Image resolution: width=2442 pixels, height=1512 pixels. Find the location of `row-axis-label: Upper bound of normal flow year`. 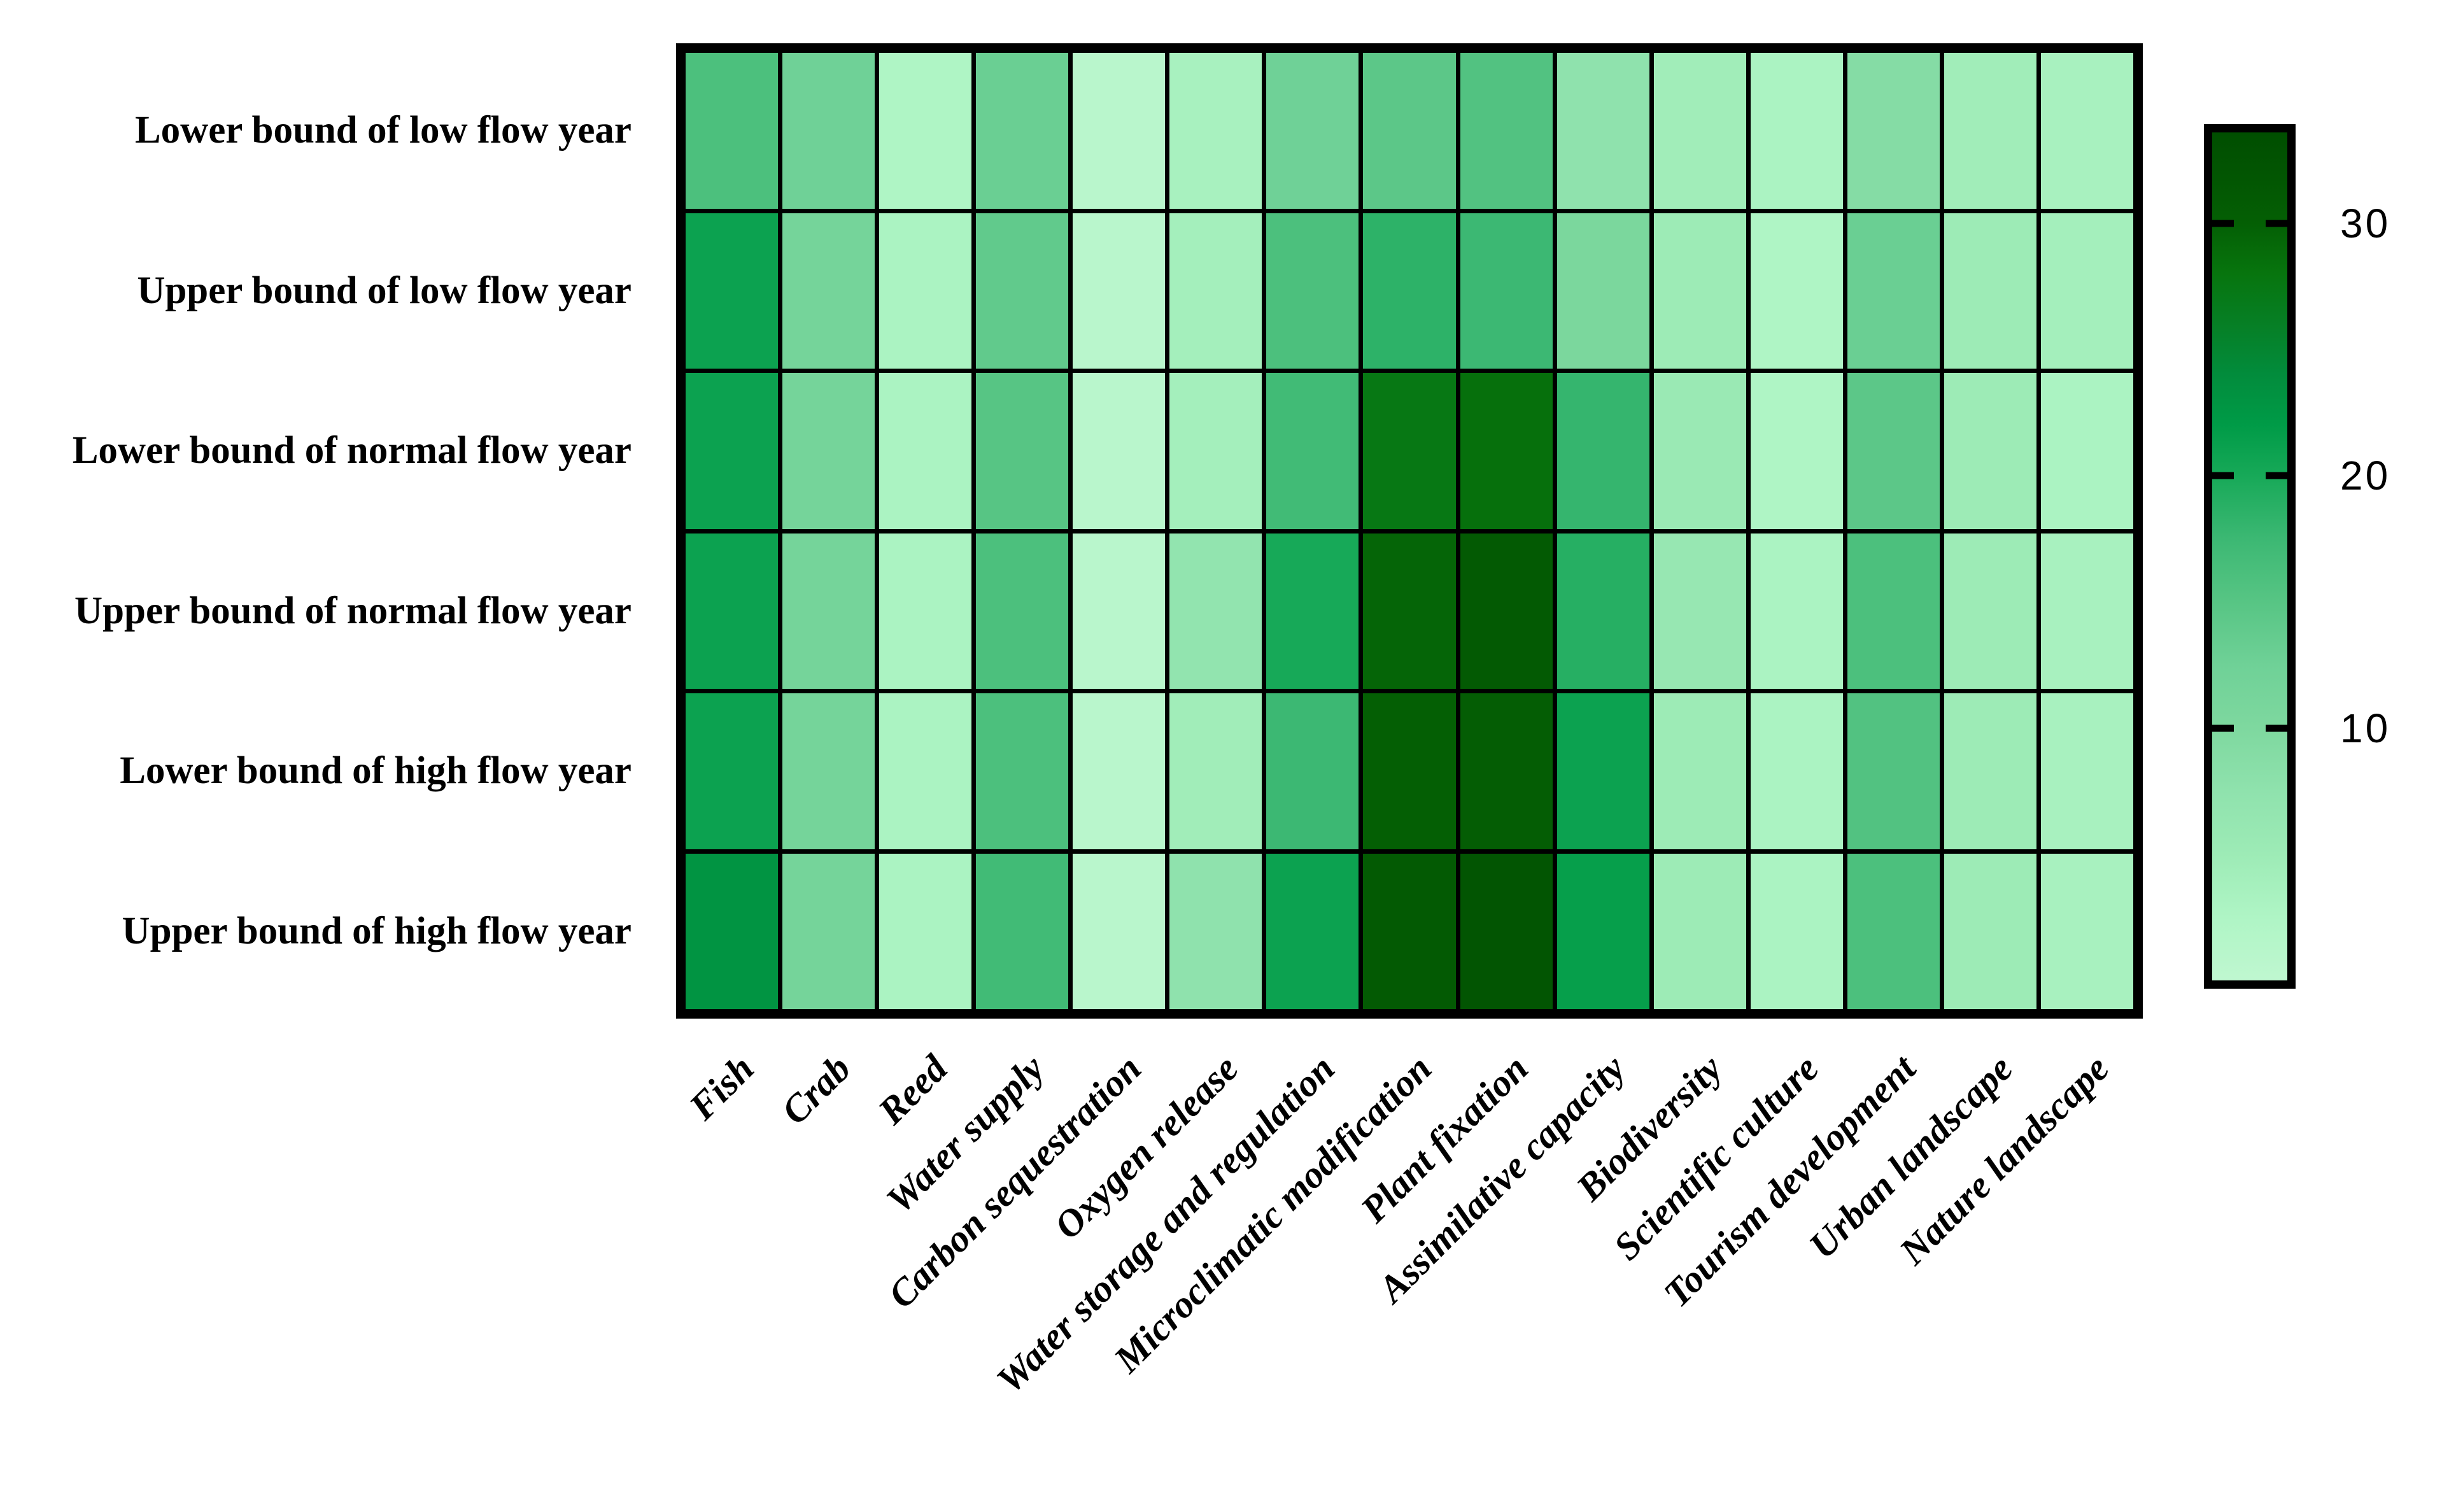

row-axis-label: Upper bound of normal flow year is located at coordinates (353, 610).